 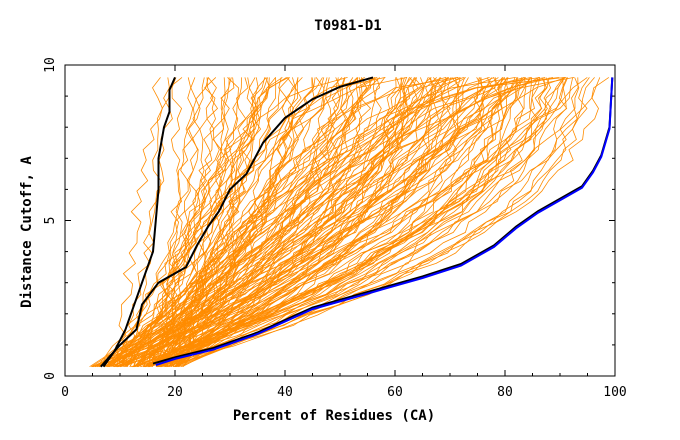 What do you see at coordinates (347, 26) in the screenshot?
I see `chart-title: T0981-D1` at bounding box center [347, 26].